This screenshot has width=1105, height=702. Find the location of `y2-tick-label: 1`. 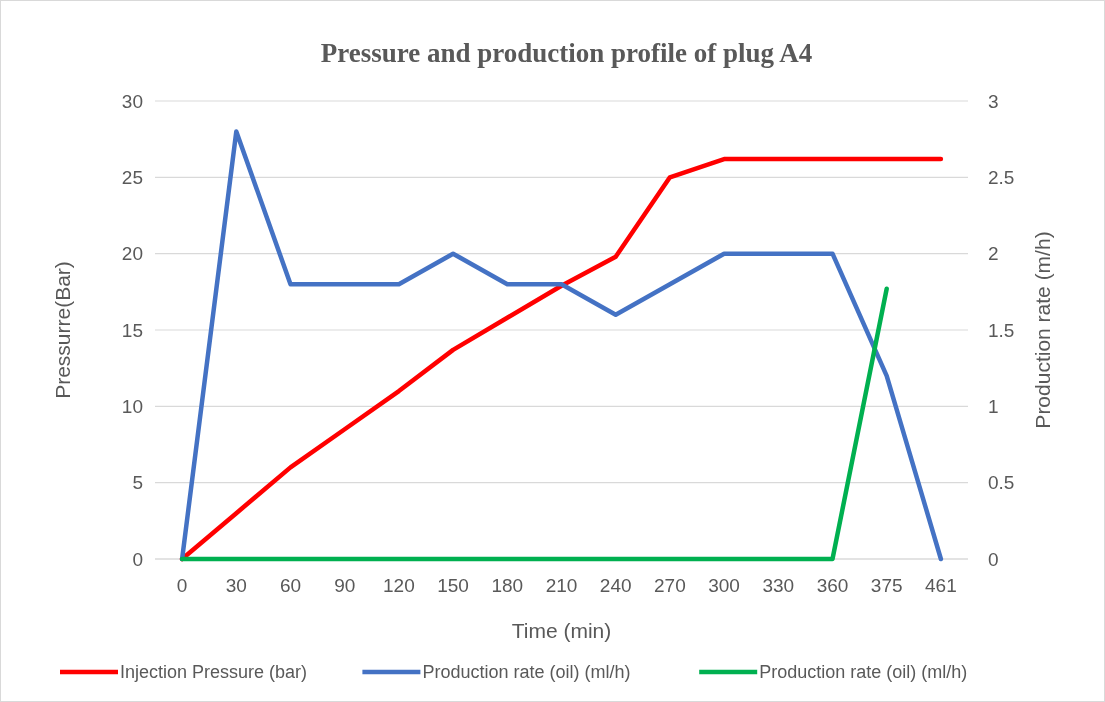

y2-tick-label: 1 is located at coordinates (993, 406).